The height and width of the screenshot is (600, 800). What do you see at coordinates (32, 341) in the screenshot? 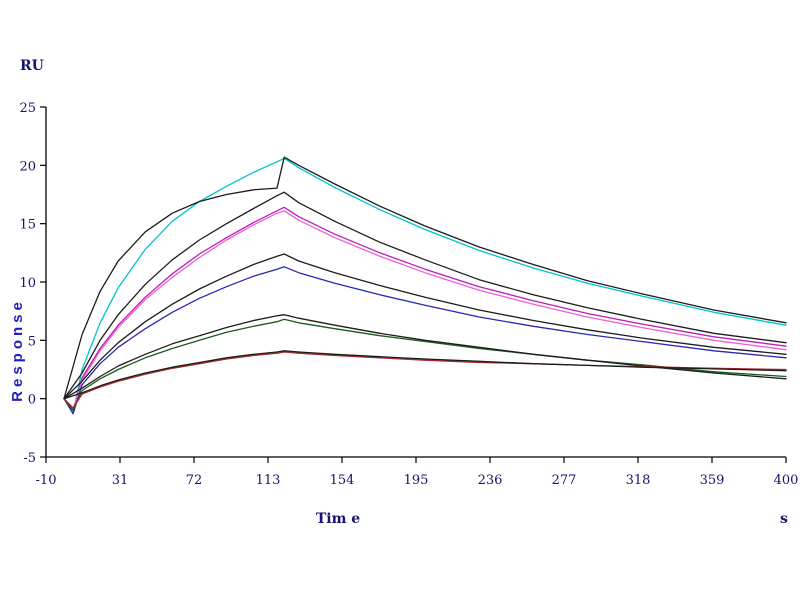
I see `y-tick-label: 5` at bounding box center [32, 341].